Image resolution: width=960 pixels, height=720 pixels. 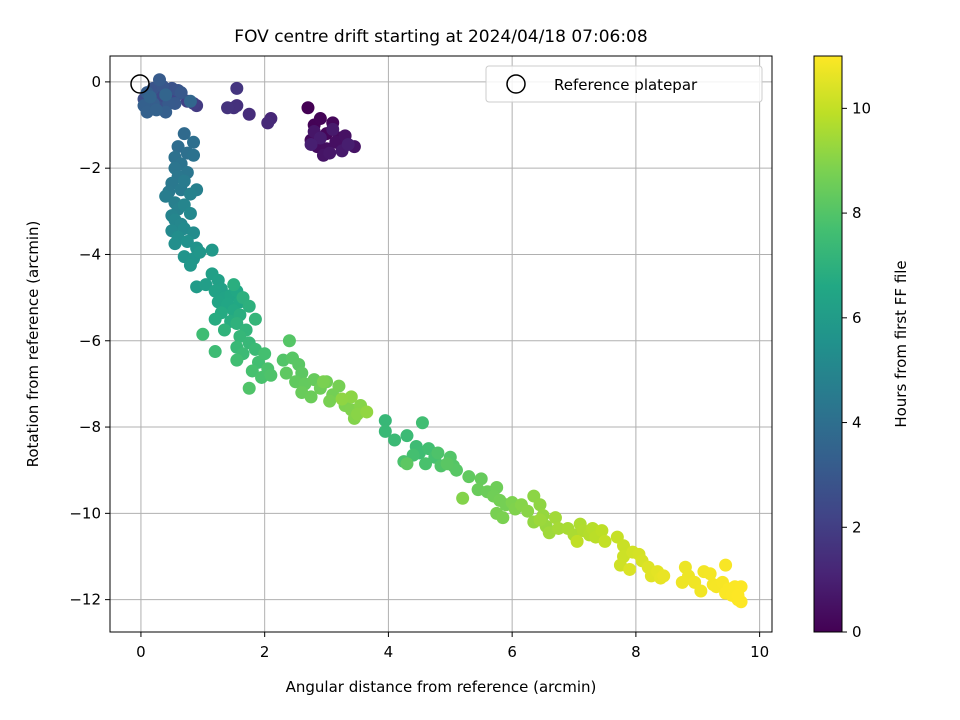 What do you see at coordinates (33, 344) in the screenshot?
I see `y-axis-label: Rotation from reference (arcmin)` at bounding box center [33, 344].